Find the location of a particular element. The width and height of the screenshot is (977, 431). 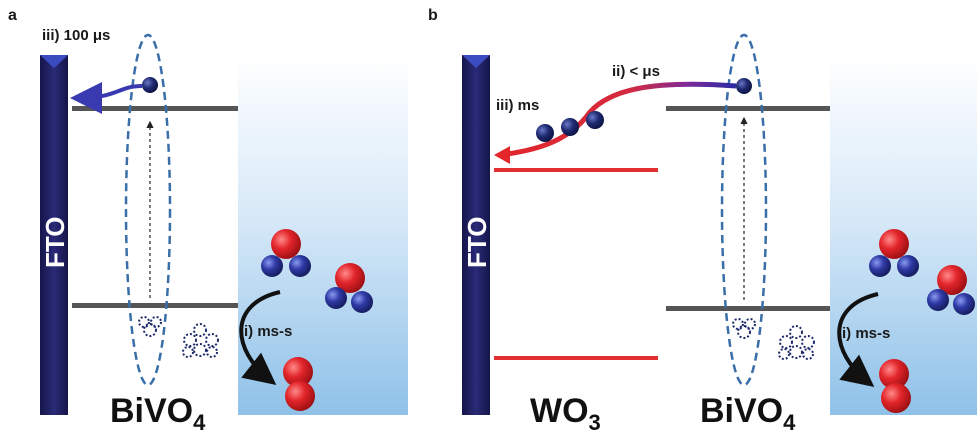

bivo4-valence-band-b is located at coordinates (748, 308).